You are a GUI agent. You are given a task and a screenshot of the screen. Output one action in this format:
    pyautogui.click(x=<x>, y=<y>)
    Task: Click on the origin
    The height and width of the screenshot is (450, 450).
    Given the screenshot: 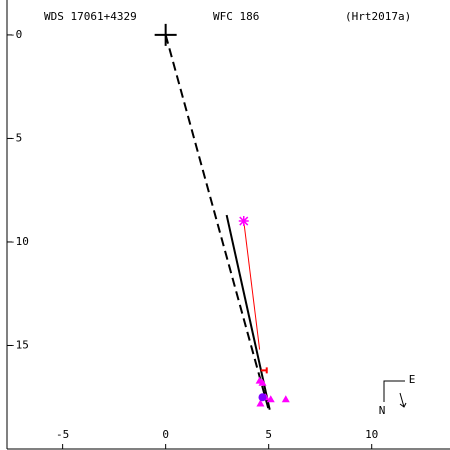 What is the action you would take?
    pyautogui.click(x=165, y=34)
    